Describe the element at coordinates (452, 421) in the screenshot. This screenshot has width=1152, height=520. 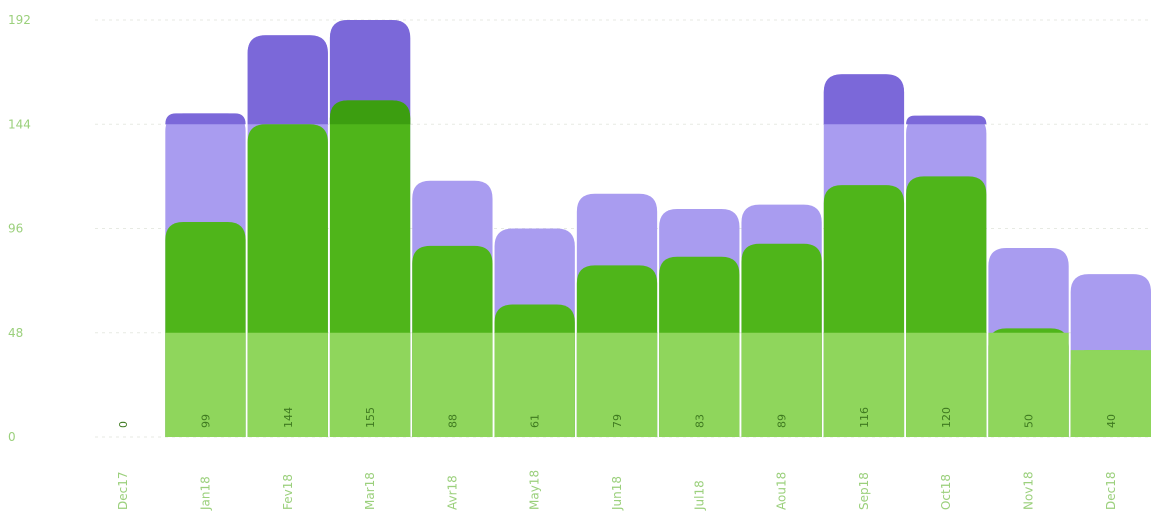
I see `data-label: 88` at that location.